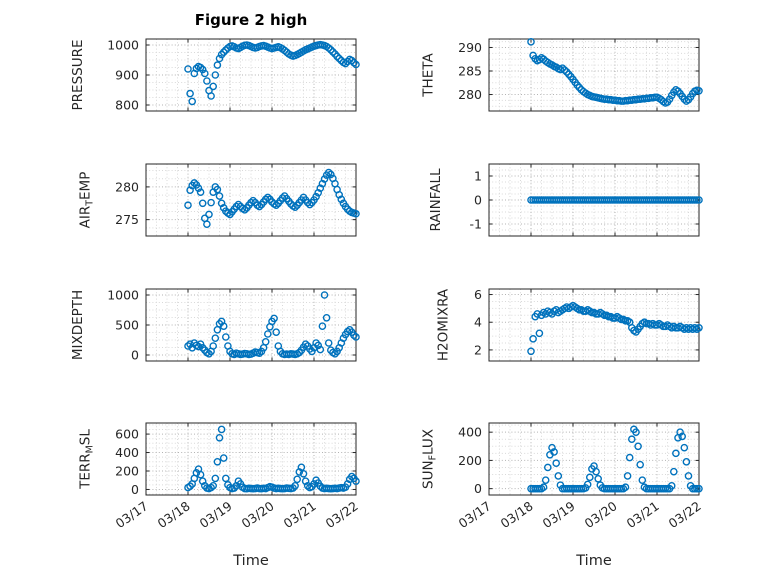 The width and height of the screenshot is (778, 583). Describe the element at coordinates (478, 176) in the screenshot. I see `y-tick-label: 1` at that location.